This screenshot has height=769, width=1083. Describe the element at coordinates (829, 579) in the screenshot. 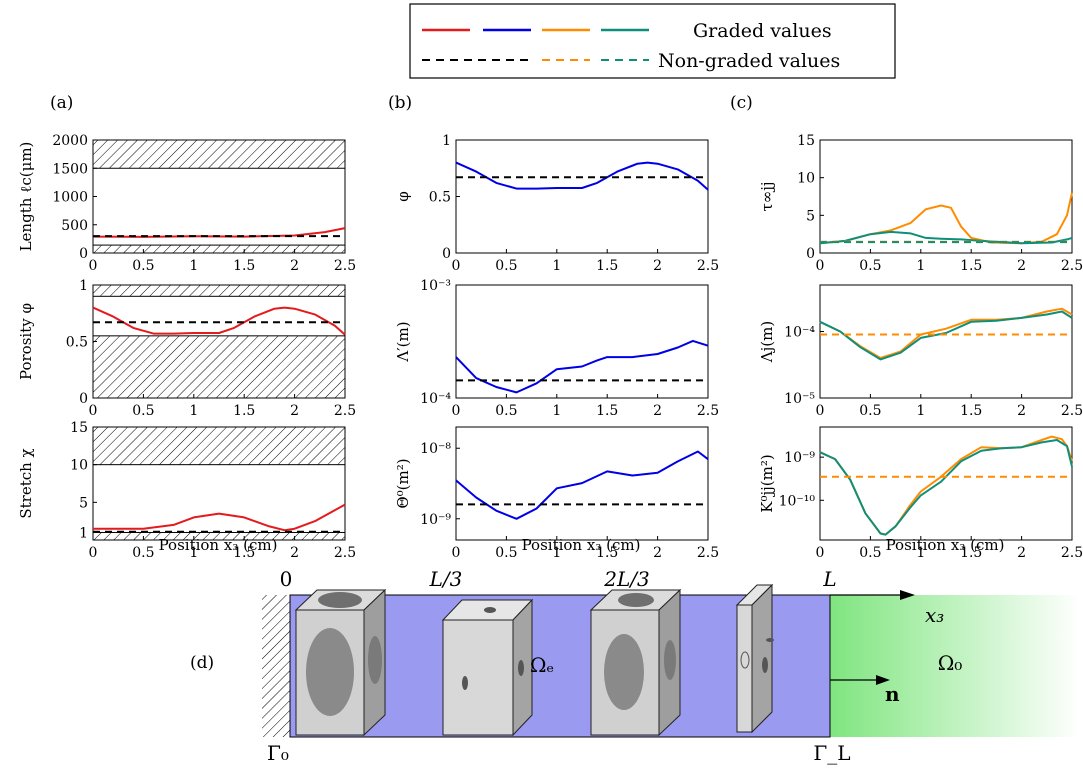

I see `label-l: L` at that location.